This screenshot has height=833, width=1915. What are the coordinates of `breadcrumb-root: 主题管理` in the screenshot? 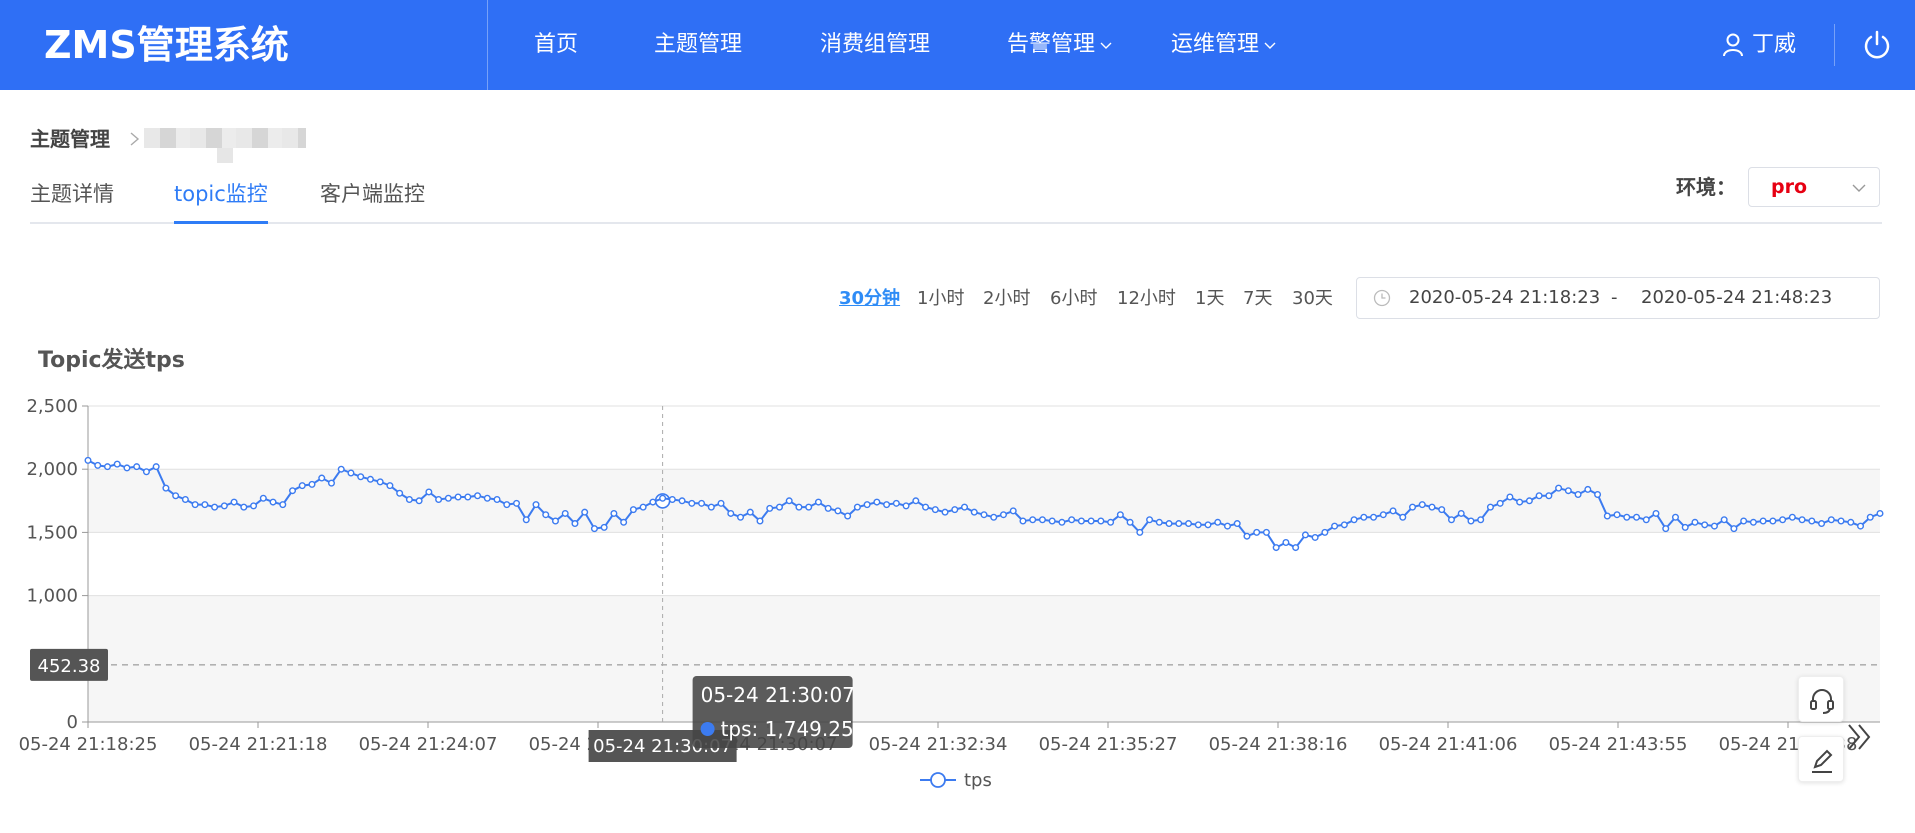 It's located at (70, 139).